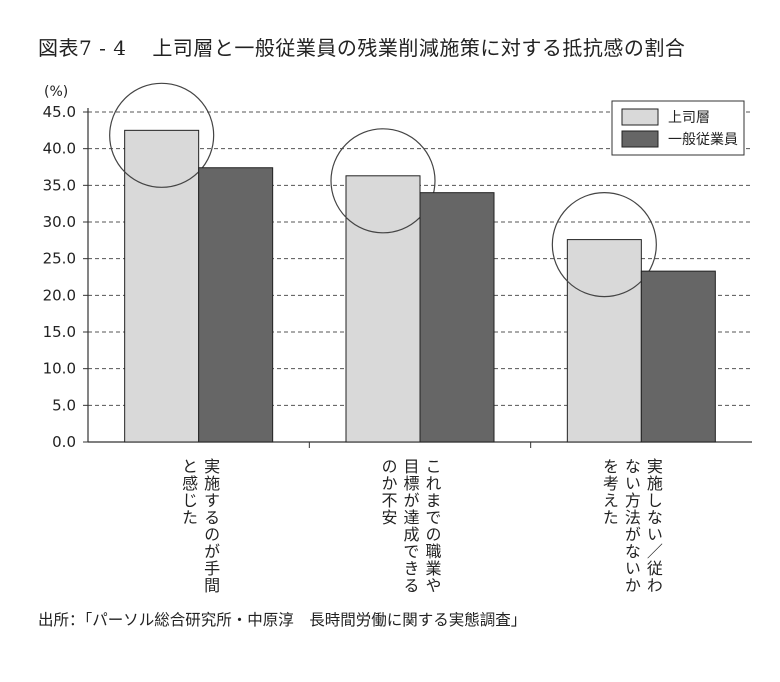 The height and width of the screenshot is (682, 780). What do you see at coordinates (631, 526) in the screenshot?
I see `x-category-label: ない方法がないか` at bounding box center [631, 526].